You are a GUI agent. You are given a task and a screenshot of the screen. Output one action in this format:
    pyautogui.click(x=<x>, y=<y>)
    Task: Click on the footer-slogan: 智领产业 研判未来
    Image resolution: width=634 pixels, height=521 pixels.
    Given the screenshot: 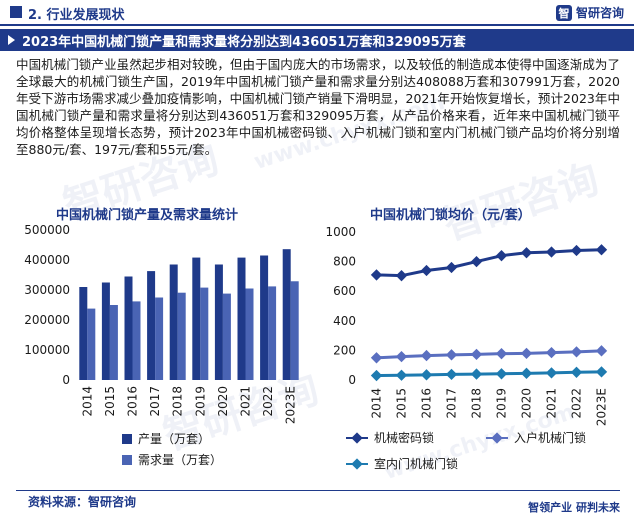 What is the action you would take?
    pyautogui.click(x=574, y=507)
    